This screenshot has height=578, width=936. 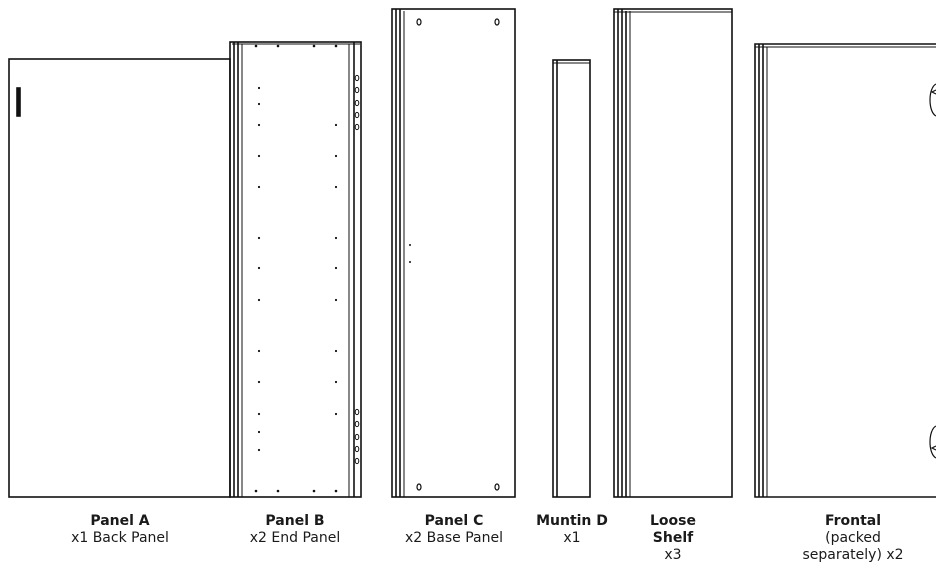 I want to click on panel-c-fixing-holes, so click(x=458, y=254).